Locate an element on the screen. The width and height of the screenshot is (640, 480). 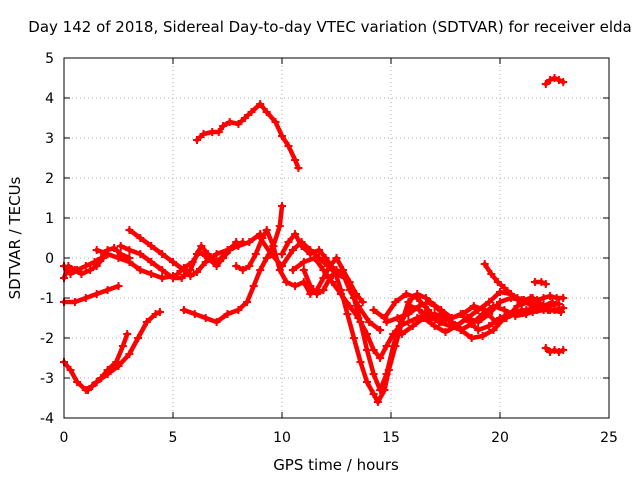
series-line is located at coordinates (299, 266).